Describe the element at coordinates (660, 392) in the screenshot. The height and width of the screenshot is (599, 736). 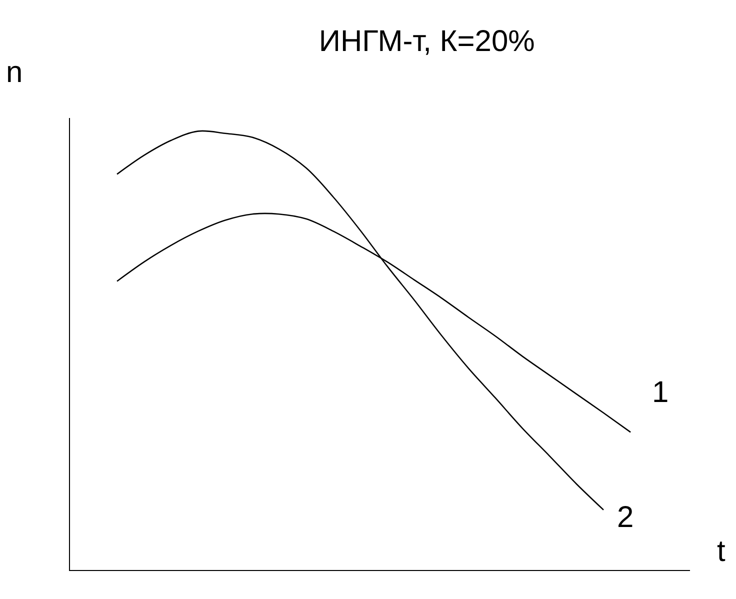
I see `series-label: 1` at that location.